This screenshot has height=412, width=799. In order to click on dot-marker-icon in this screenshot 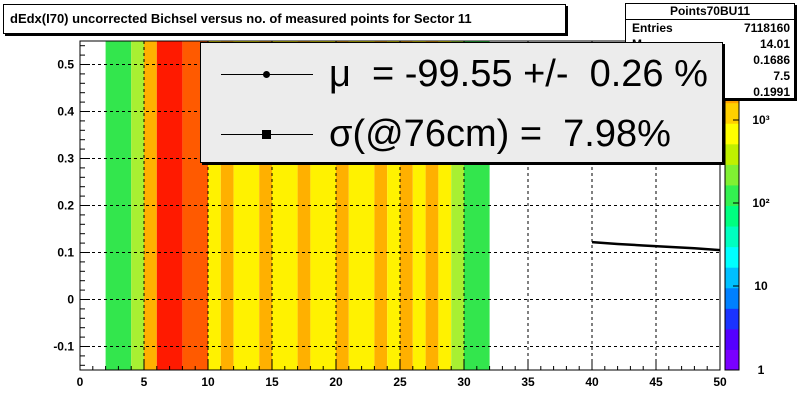, I will do `click(266, 74)`.